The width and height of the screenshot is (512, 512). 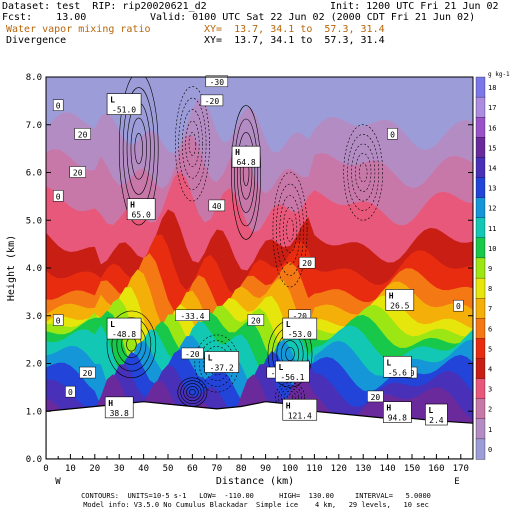 I want to click on x-tick-label: 130, so click(x=363, y=469).